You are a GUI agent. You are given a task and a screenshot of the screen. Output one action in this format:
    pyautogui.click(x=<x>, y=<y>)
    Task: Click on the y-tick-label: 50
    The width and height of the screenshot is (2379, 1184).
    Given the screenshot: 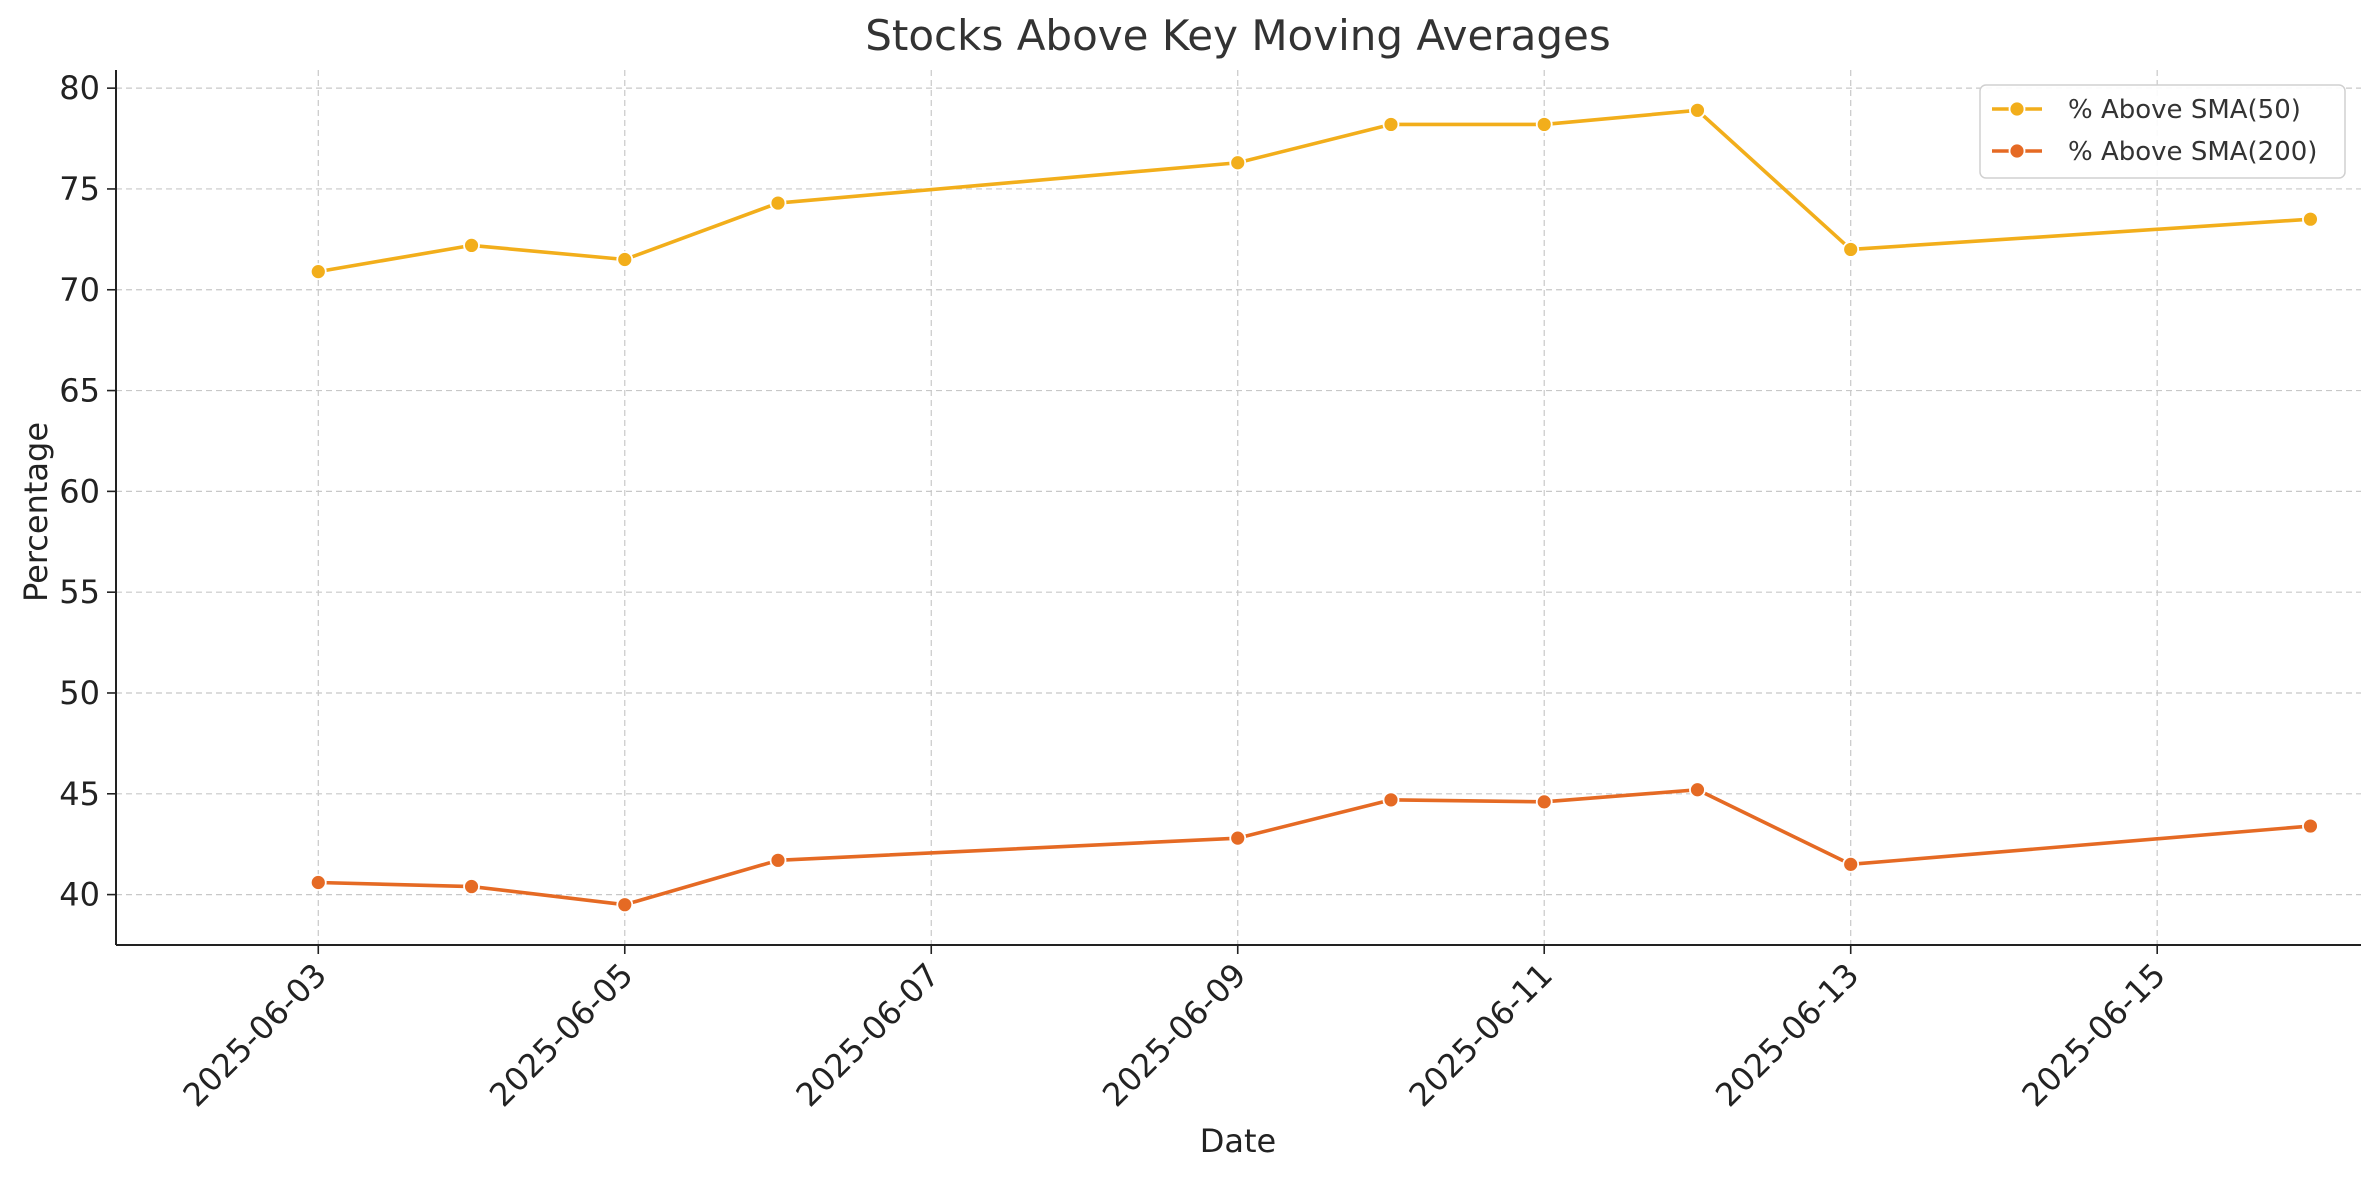 What is the action you would take?
    pyautogui.click(x=79, y=693)
    